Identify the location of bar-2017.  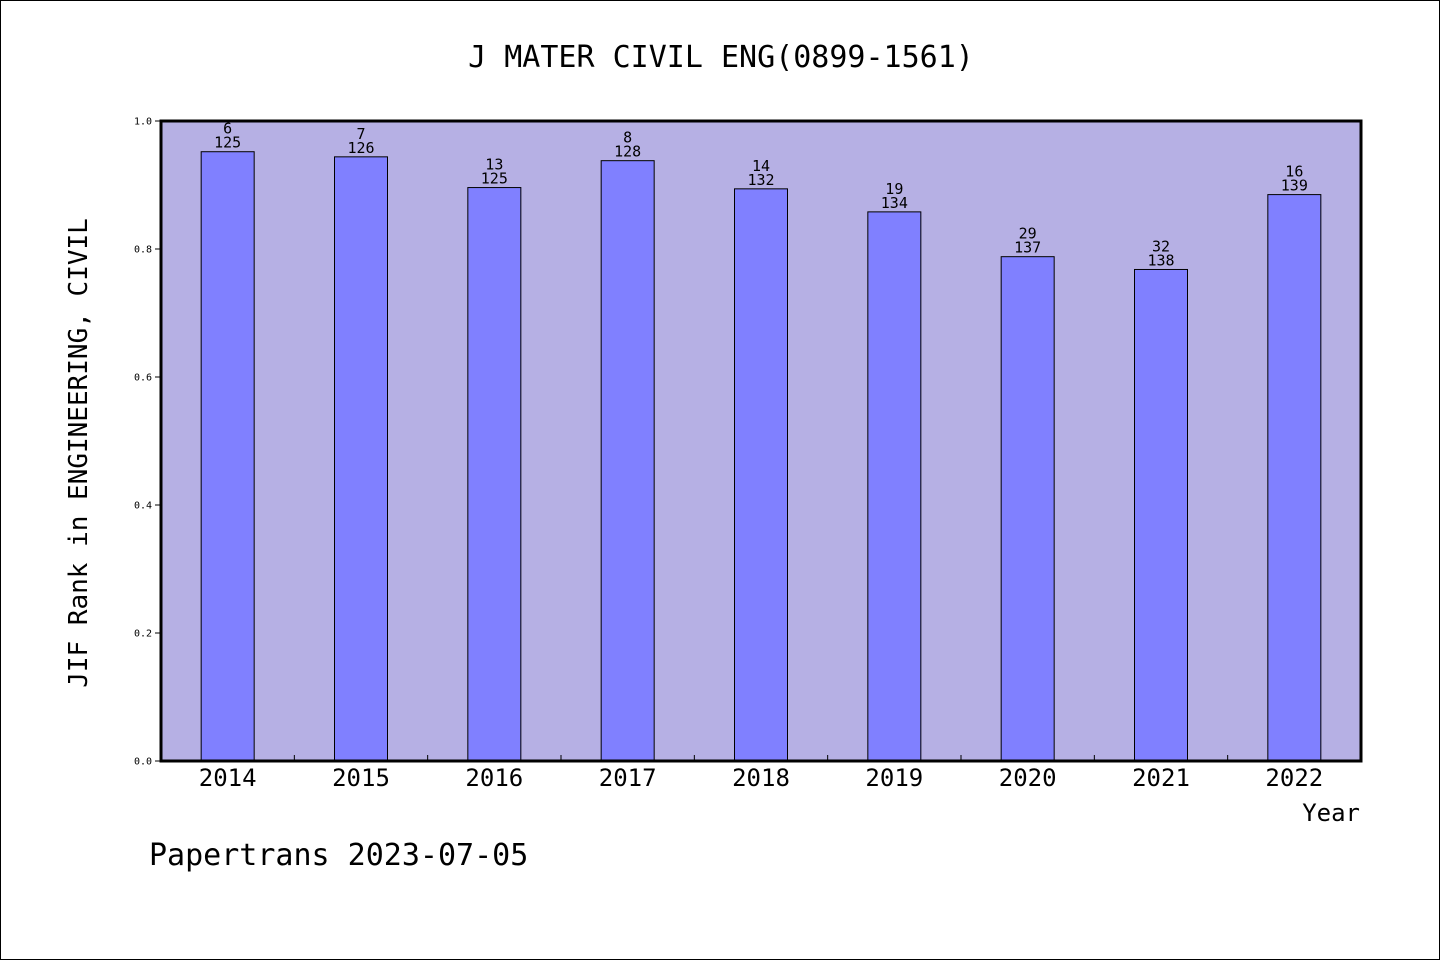
(627, 461).